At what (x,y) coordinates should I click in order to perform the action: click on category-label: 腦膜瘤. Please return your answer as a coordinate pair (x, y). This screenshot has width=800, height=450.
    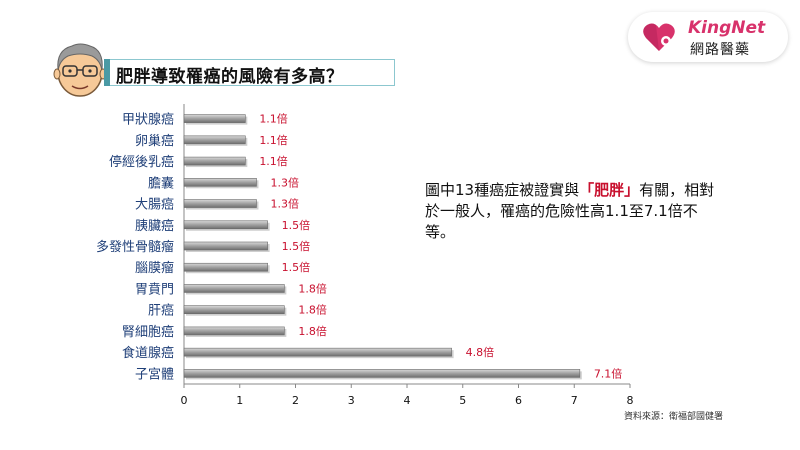
    Looking at the image, I should click on (154, 268).